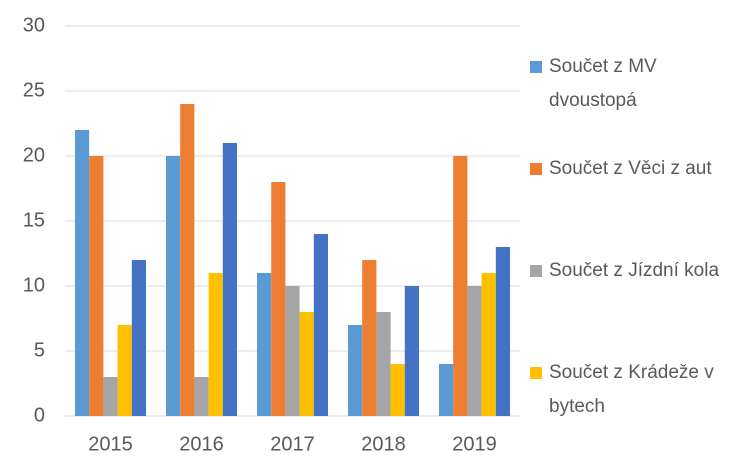 The height and width of the screenshot is (461, 744). I want to click on y-tick-label: 25, so click(34, 90).